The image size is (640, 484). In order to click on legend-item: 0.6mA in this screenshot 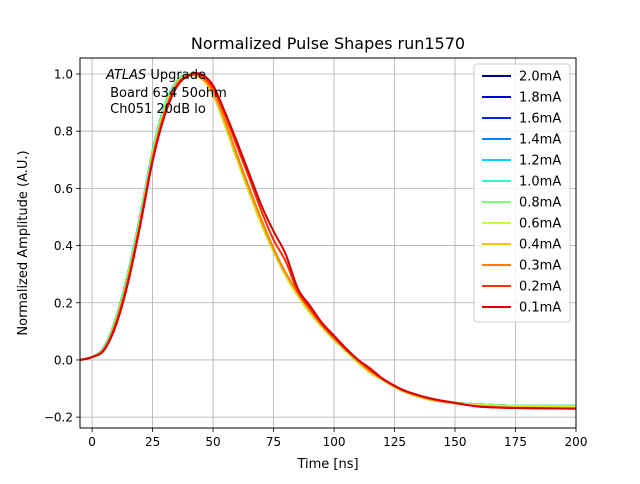, I will do `click(521, 224)`.